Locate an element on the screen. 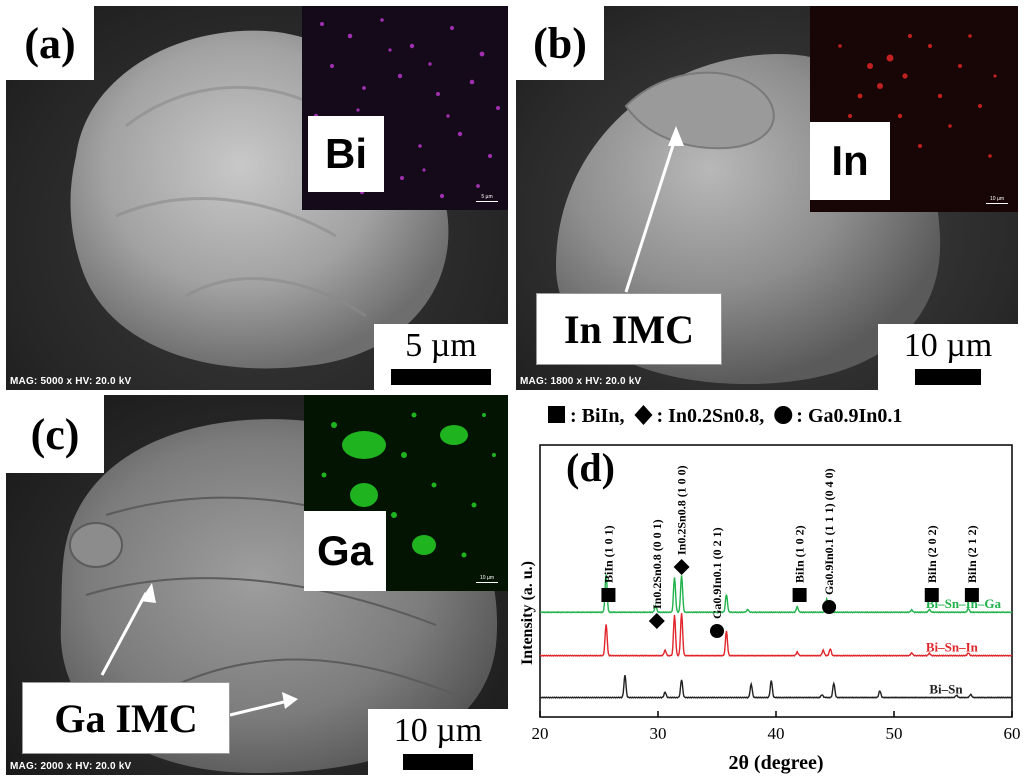 The image size is (1024, 781). scale-line-a is located at coordinates (441, 377).